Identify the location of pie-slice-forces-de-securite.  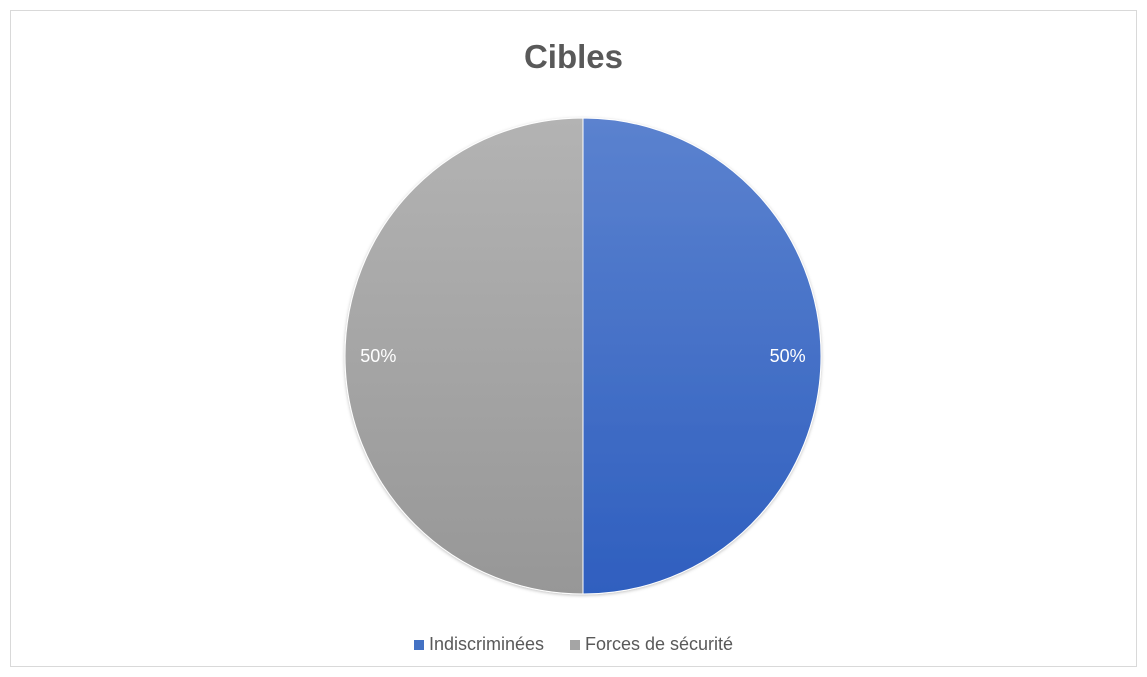
(464, 356).